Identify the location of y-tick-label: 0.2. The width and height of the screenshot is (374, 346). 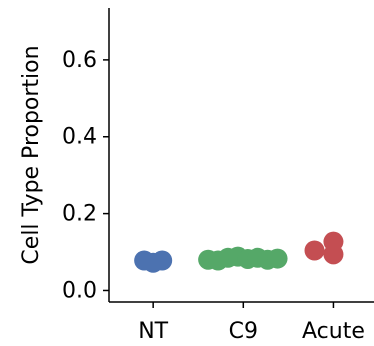
(79, 214).